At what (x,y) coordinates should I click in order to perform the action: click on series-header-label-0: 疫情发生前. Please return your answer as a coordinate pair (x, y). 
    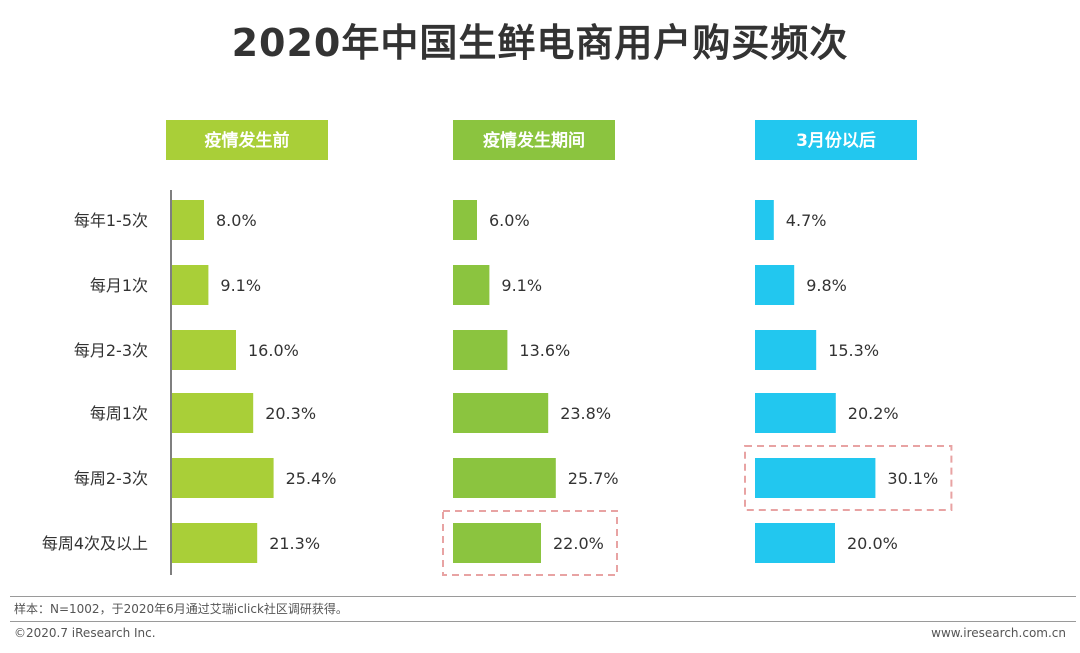
    Looking at the image, I should click on (247, 140).